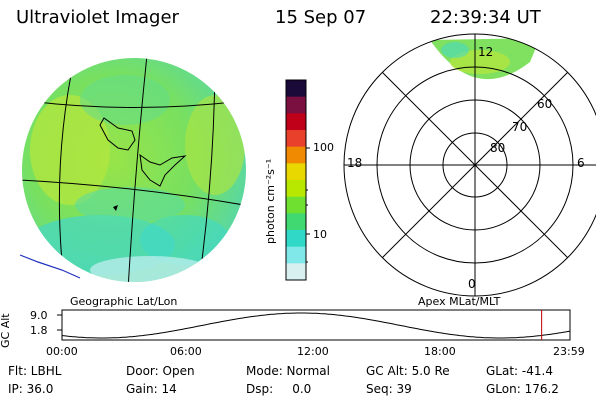 This screenshot has height=400, width=600. What do you see at coordinates (459, 301) in the screenshot?
I see `apex-caption: Apex MLat/MLT` at bounding box center [459, 301].